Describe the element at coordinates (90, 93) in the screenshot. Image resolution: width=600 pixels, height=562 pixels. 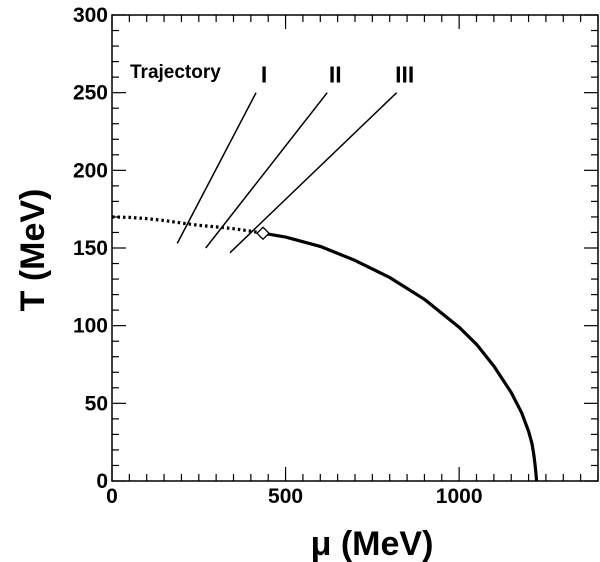
I see `y-tick-label: 250` at that location.